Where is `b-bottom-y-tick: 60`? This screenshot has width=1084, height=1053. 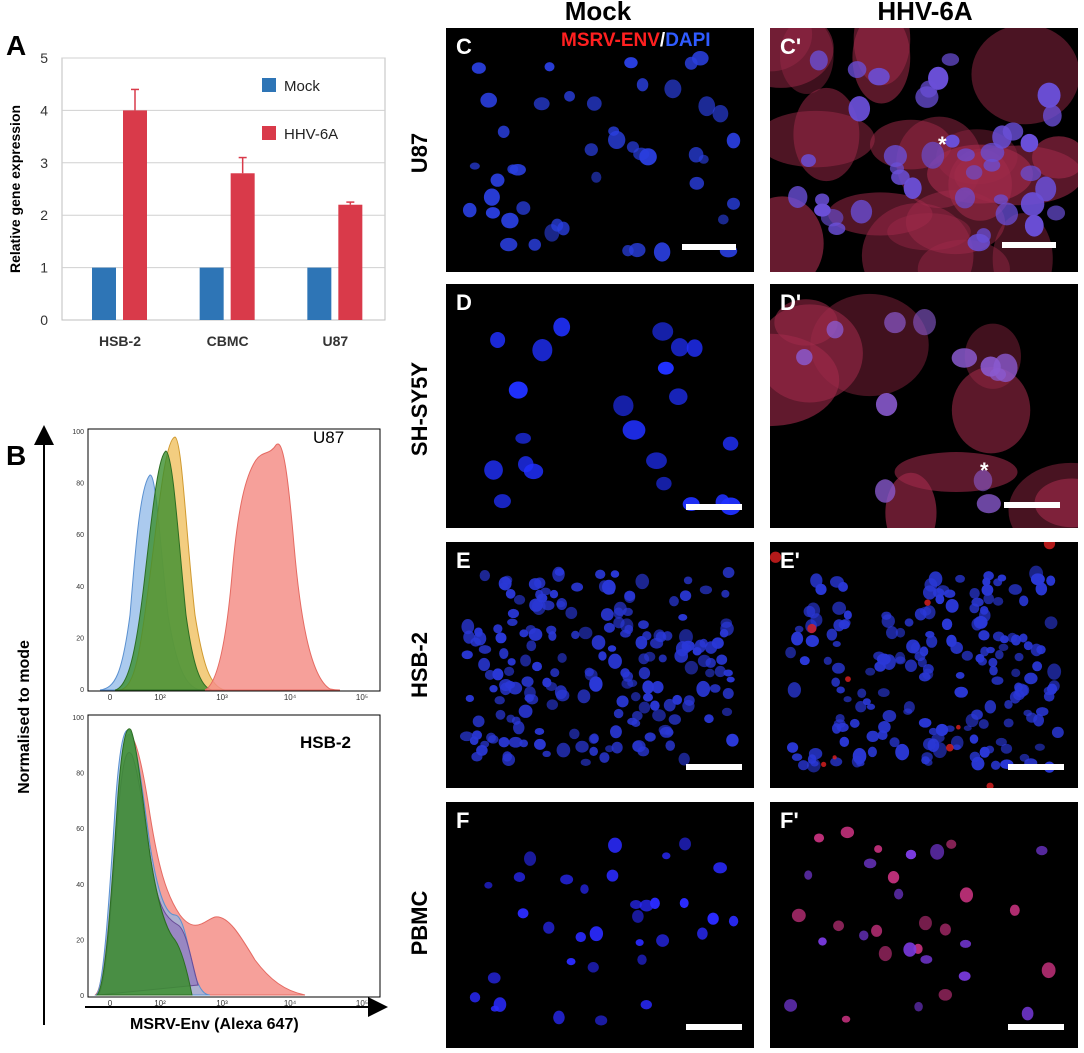 b-bottom-y-tick: 60 is located at coordinates (80, 829).